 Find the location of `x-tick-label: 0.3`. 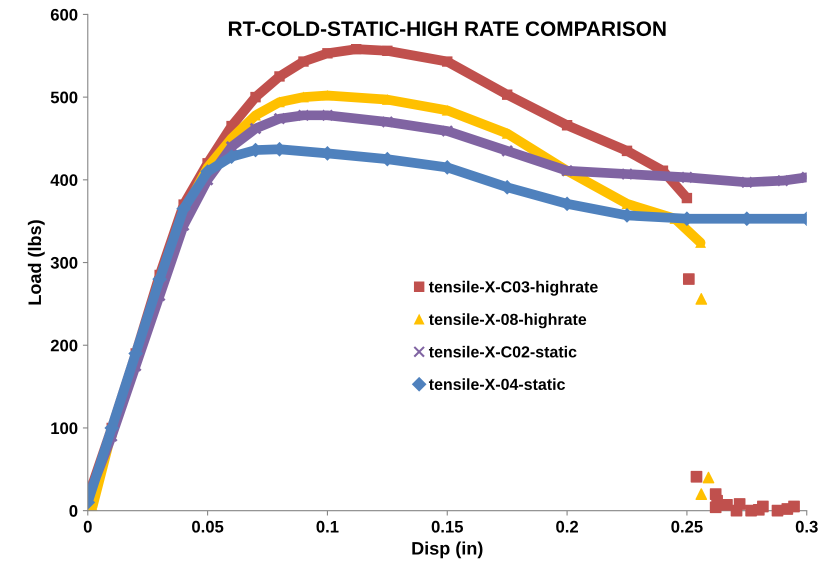

x-tick-label: 0.3 is located at coordinates (807, 526).